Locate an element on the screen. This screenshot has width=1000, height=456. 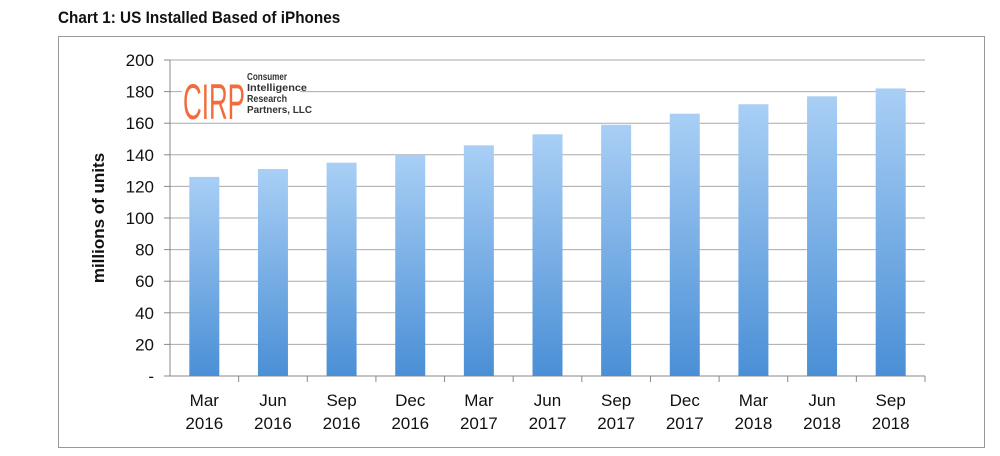
y-tick-label: 20 is located at coordinates (144, 344).